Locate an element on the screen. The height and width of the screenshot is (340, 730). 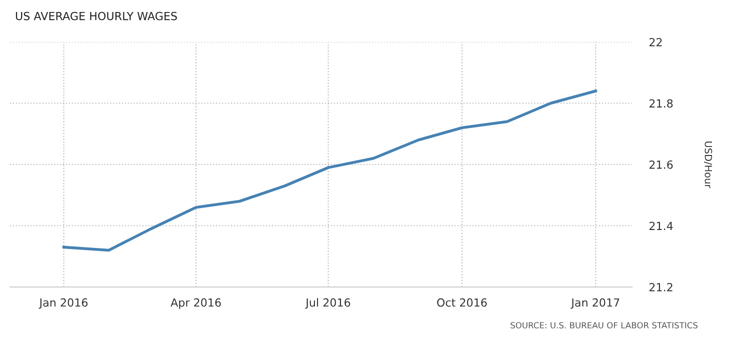
x-tick-label: Jan 2017 is located at coordinates (595, 303).